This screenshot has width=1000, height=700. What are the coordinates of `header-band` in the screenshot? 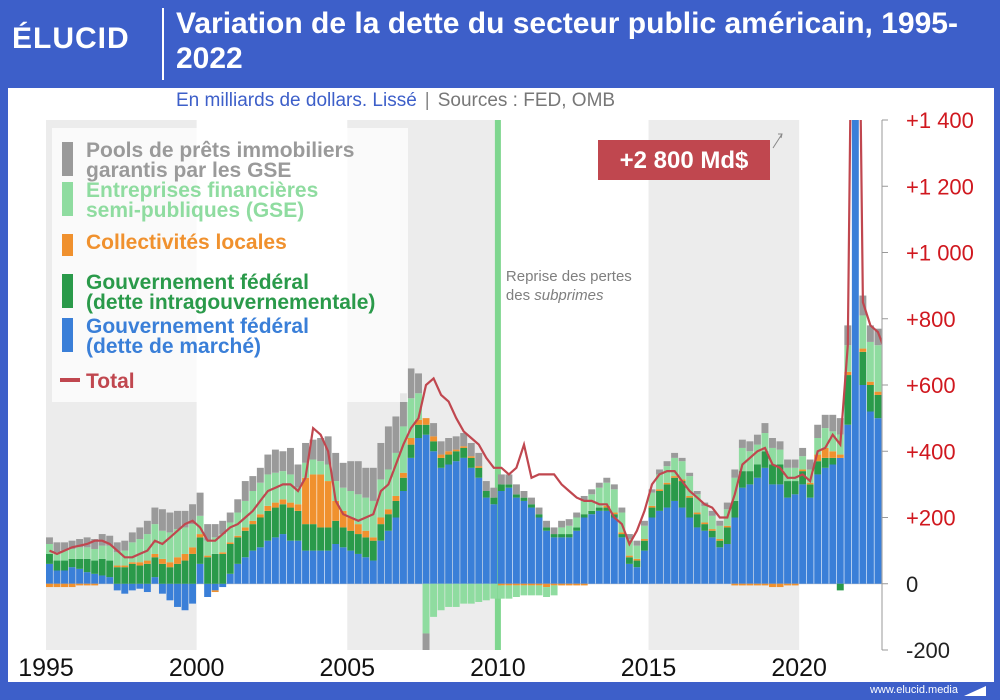 It's located at (500, 44).